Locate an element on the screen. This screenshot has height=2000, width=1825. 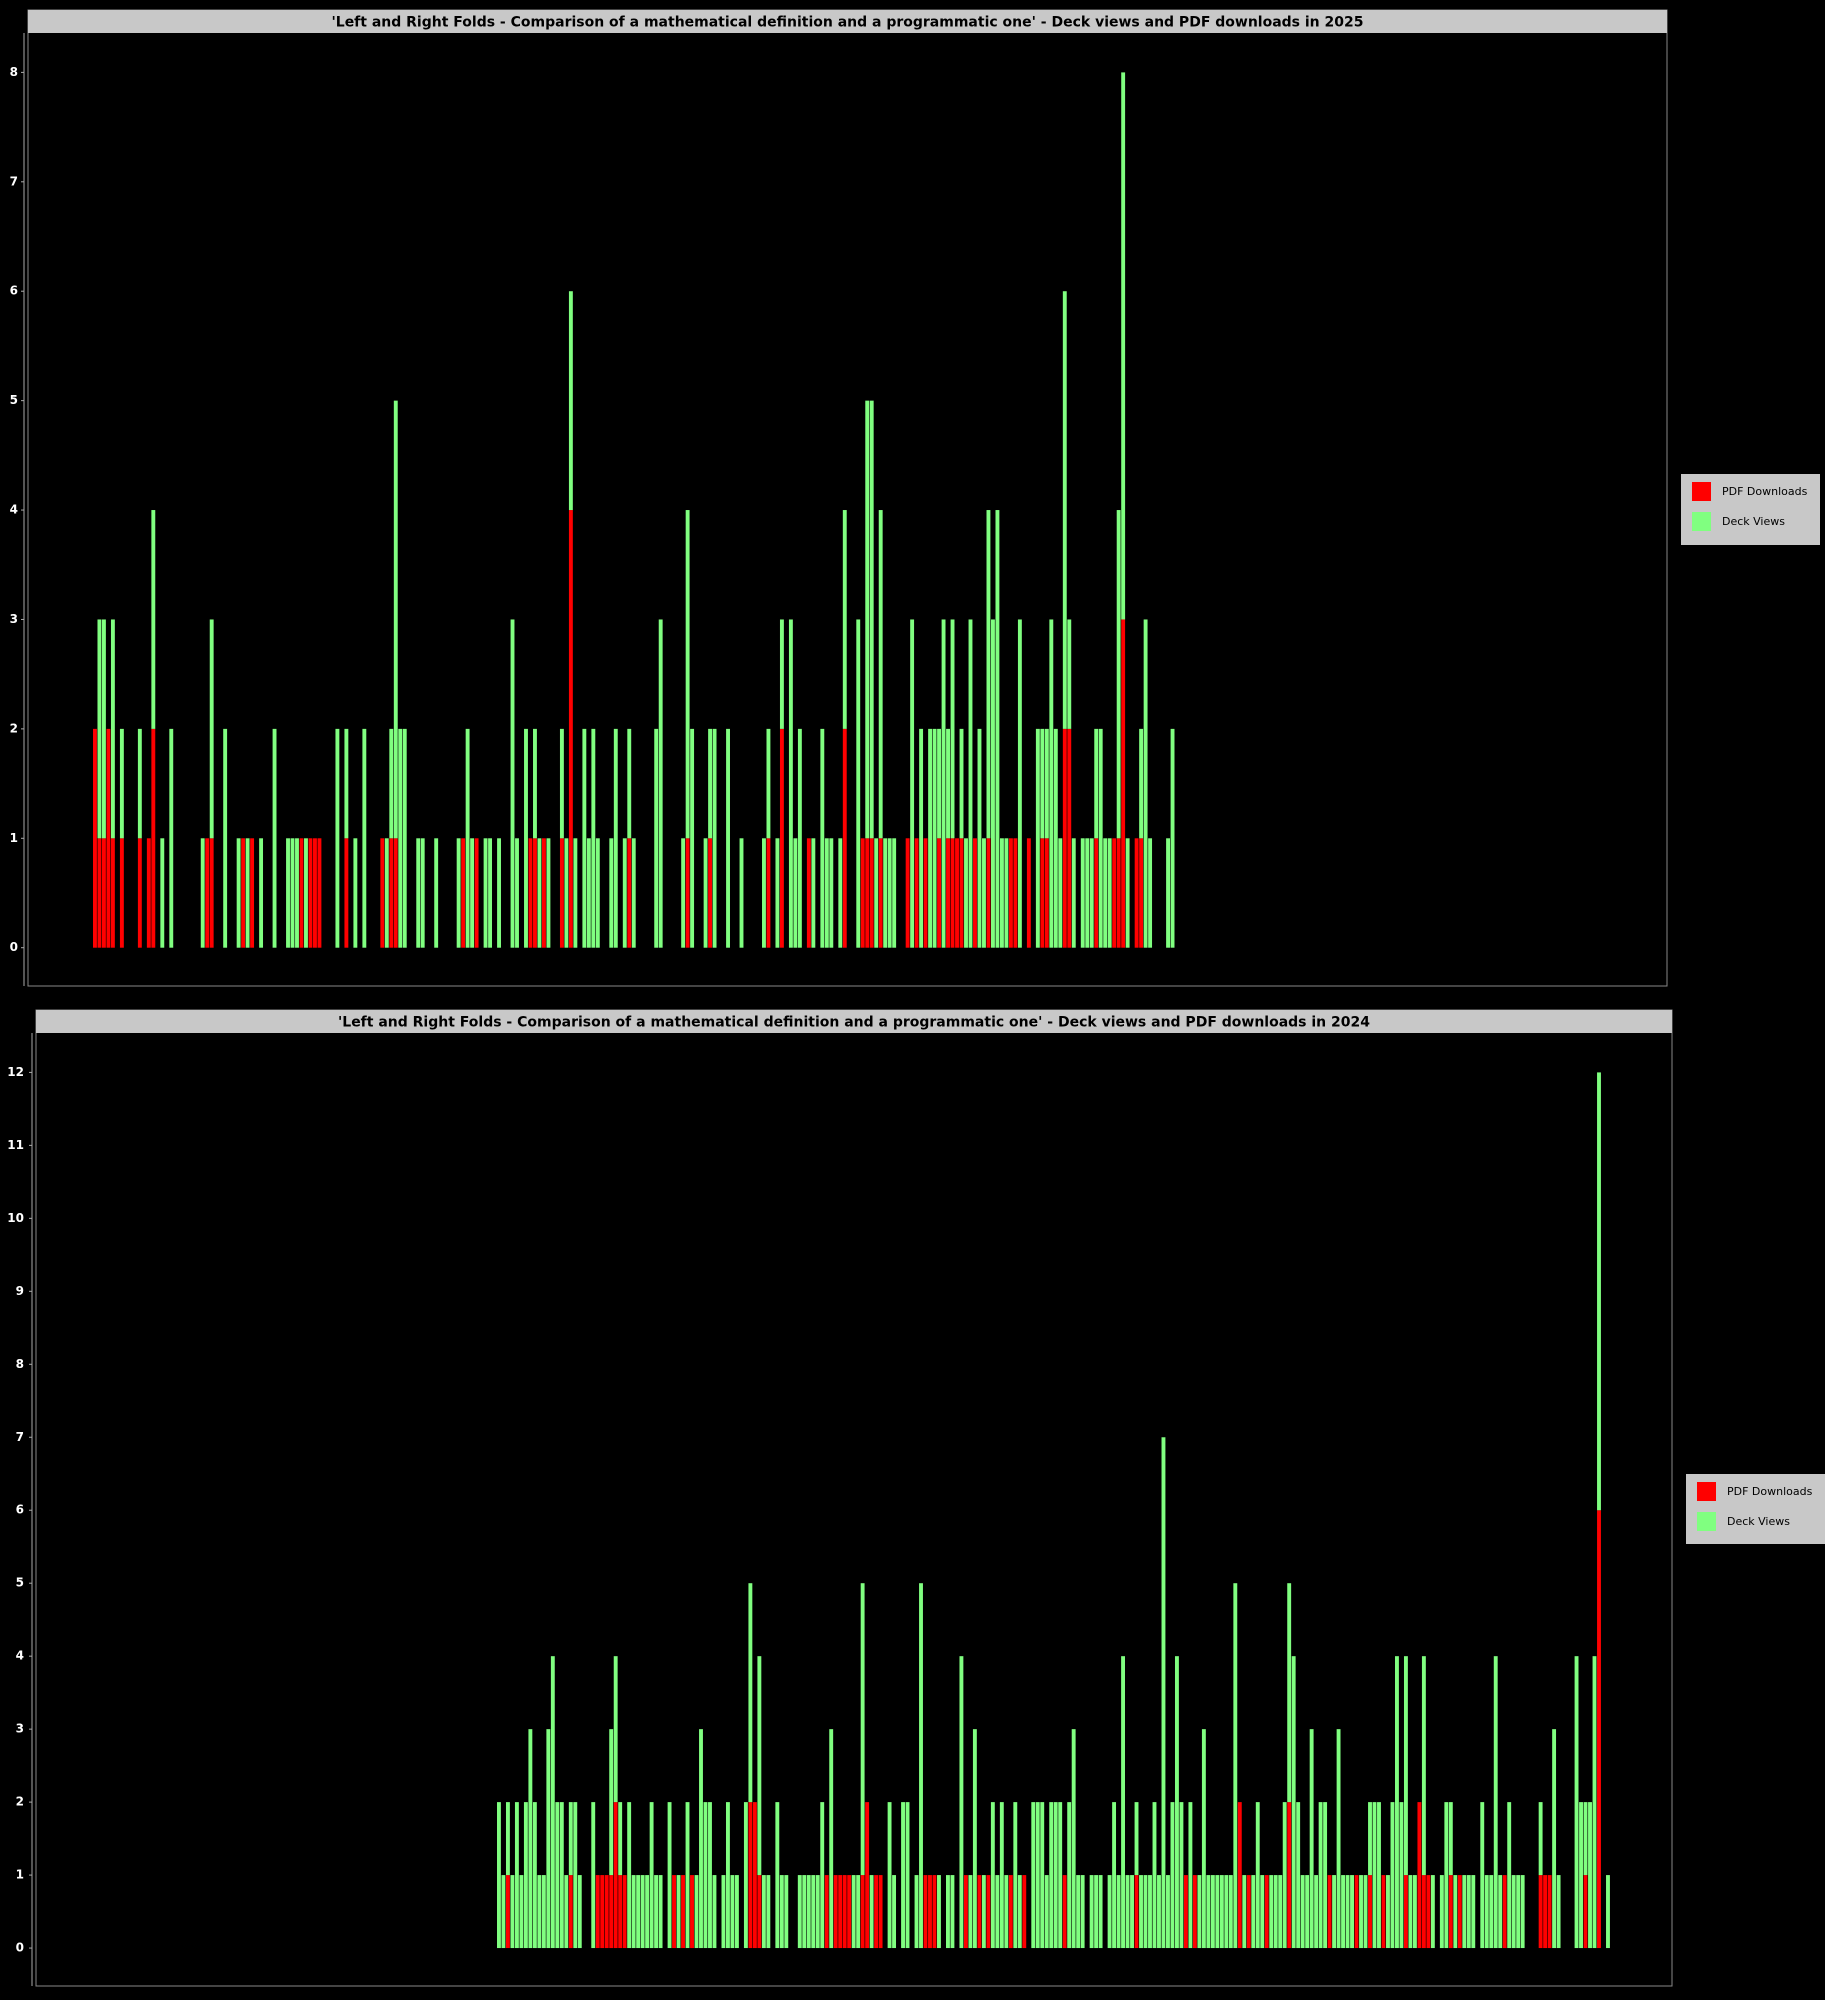
title-bar is located at coordinates (854, 1021).